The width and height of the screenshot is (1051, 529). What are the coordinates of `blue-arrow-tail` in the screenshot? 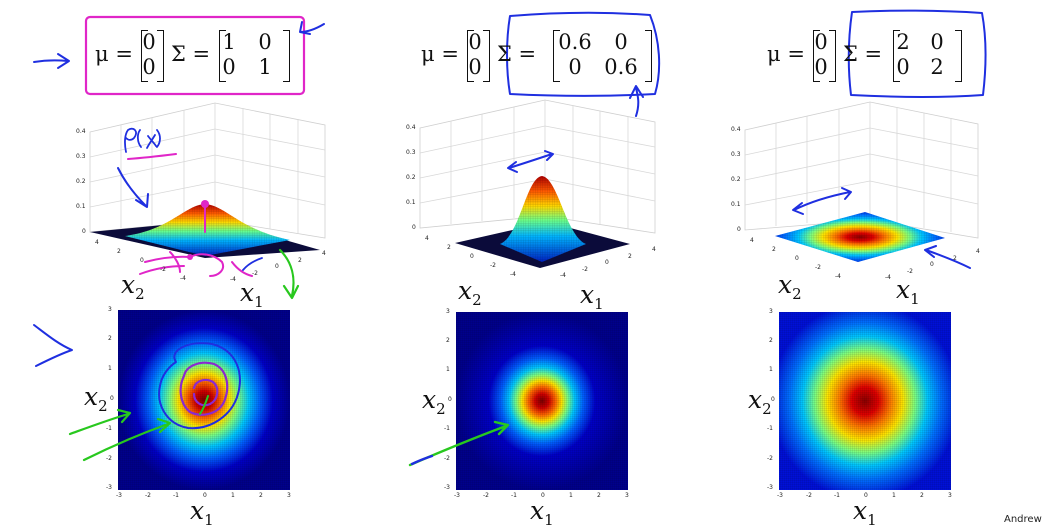 It's located at (422, 460).